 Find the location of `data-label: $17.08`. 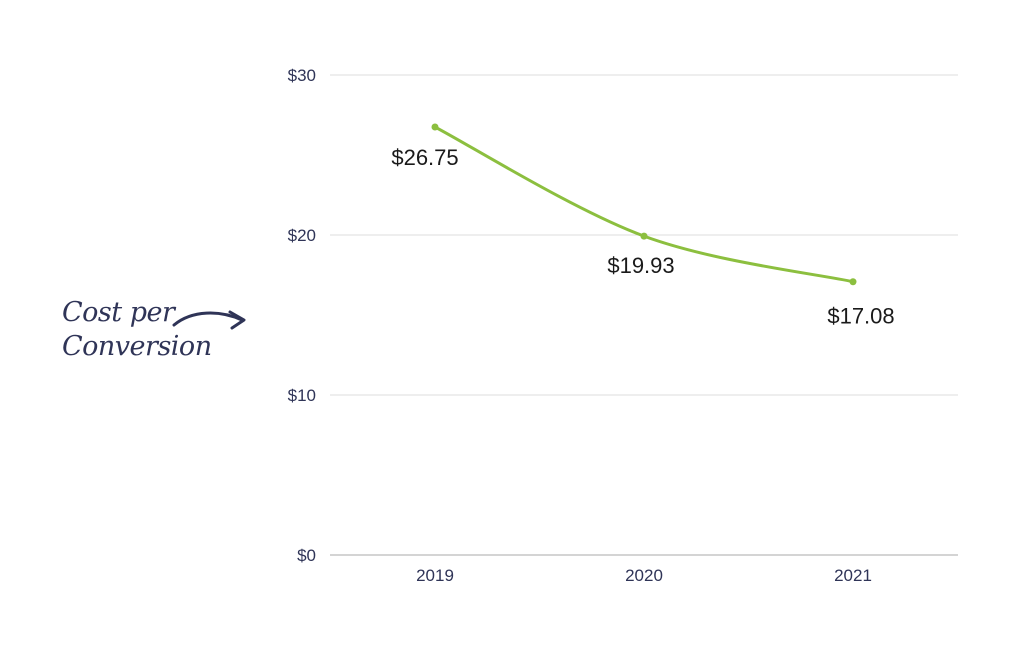

data-label: $17.08 is located at coordinates (860, 316).